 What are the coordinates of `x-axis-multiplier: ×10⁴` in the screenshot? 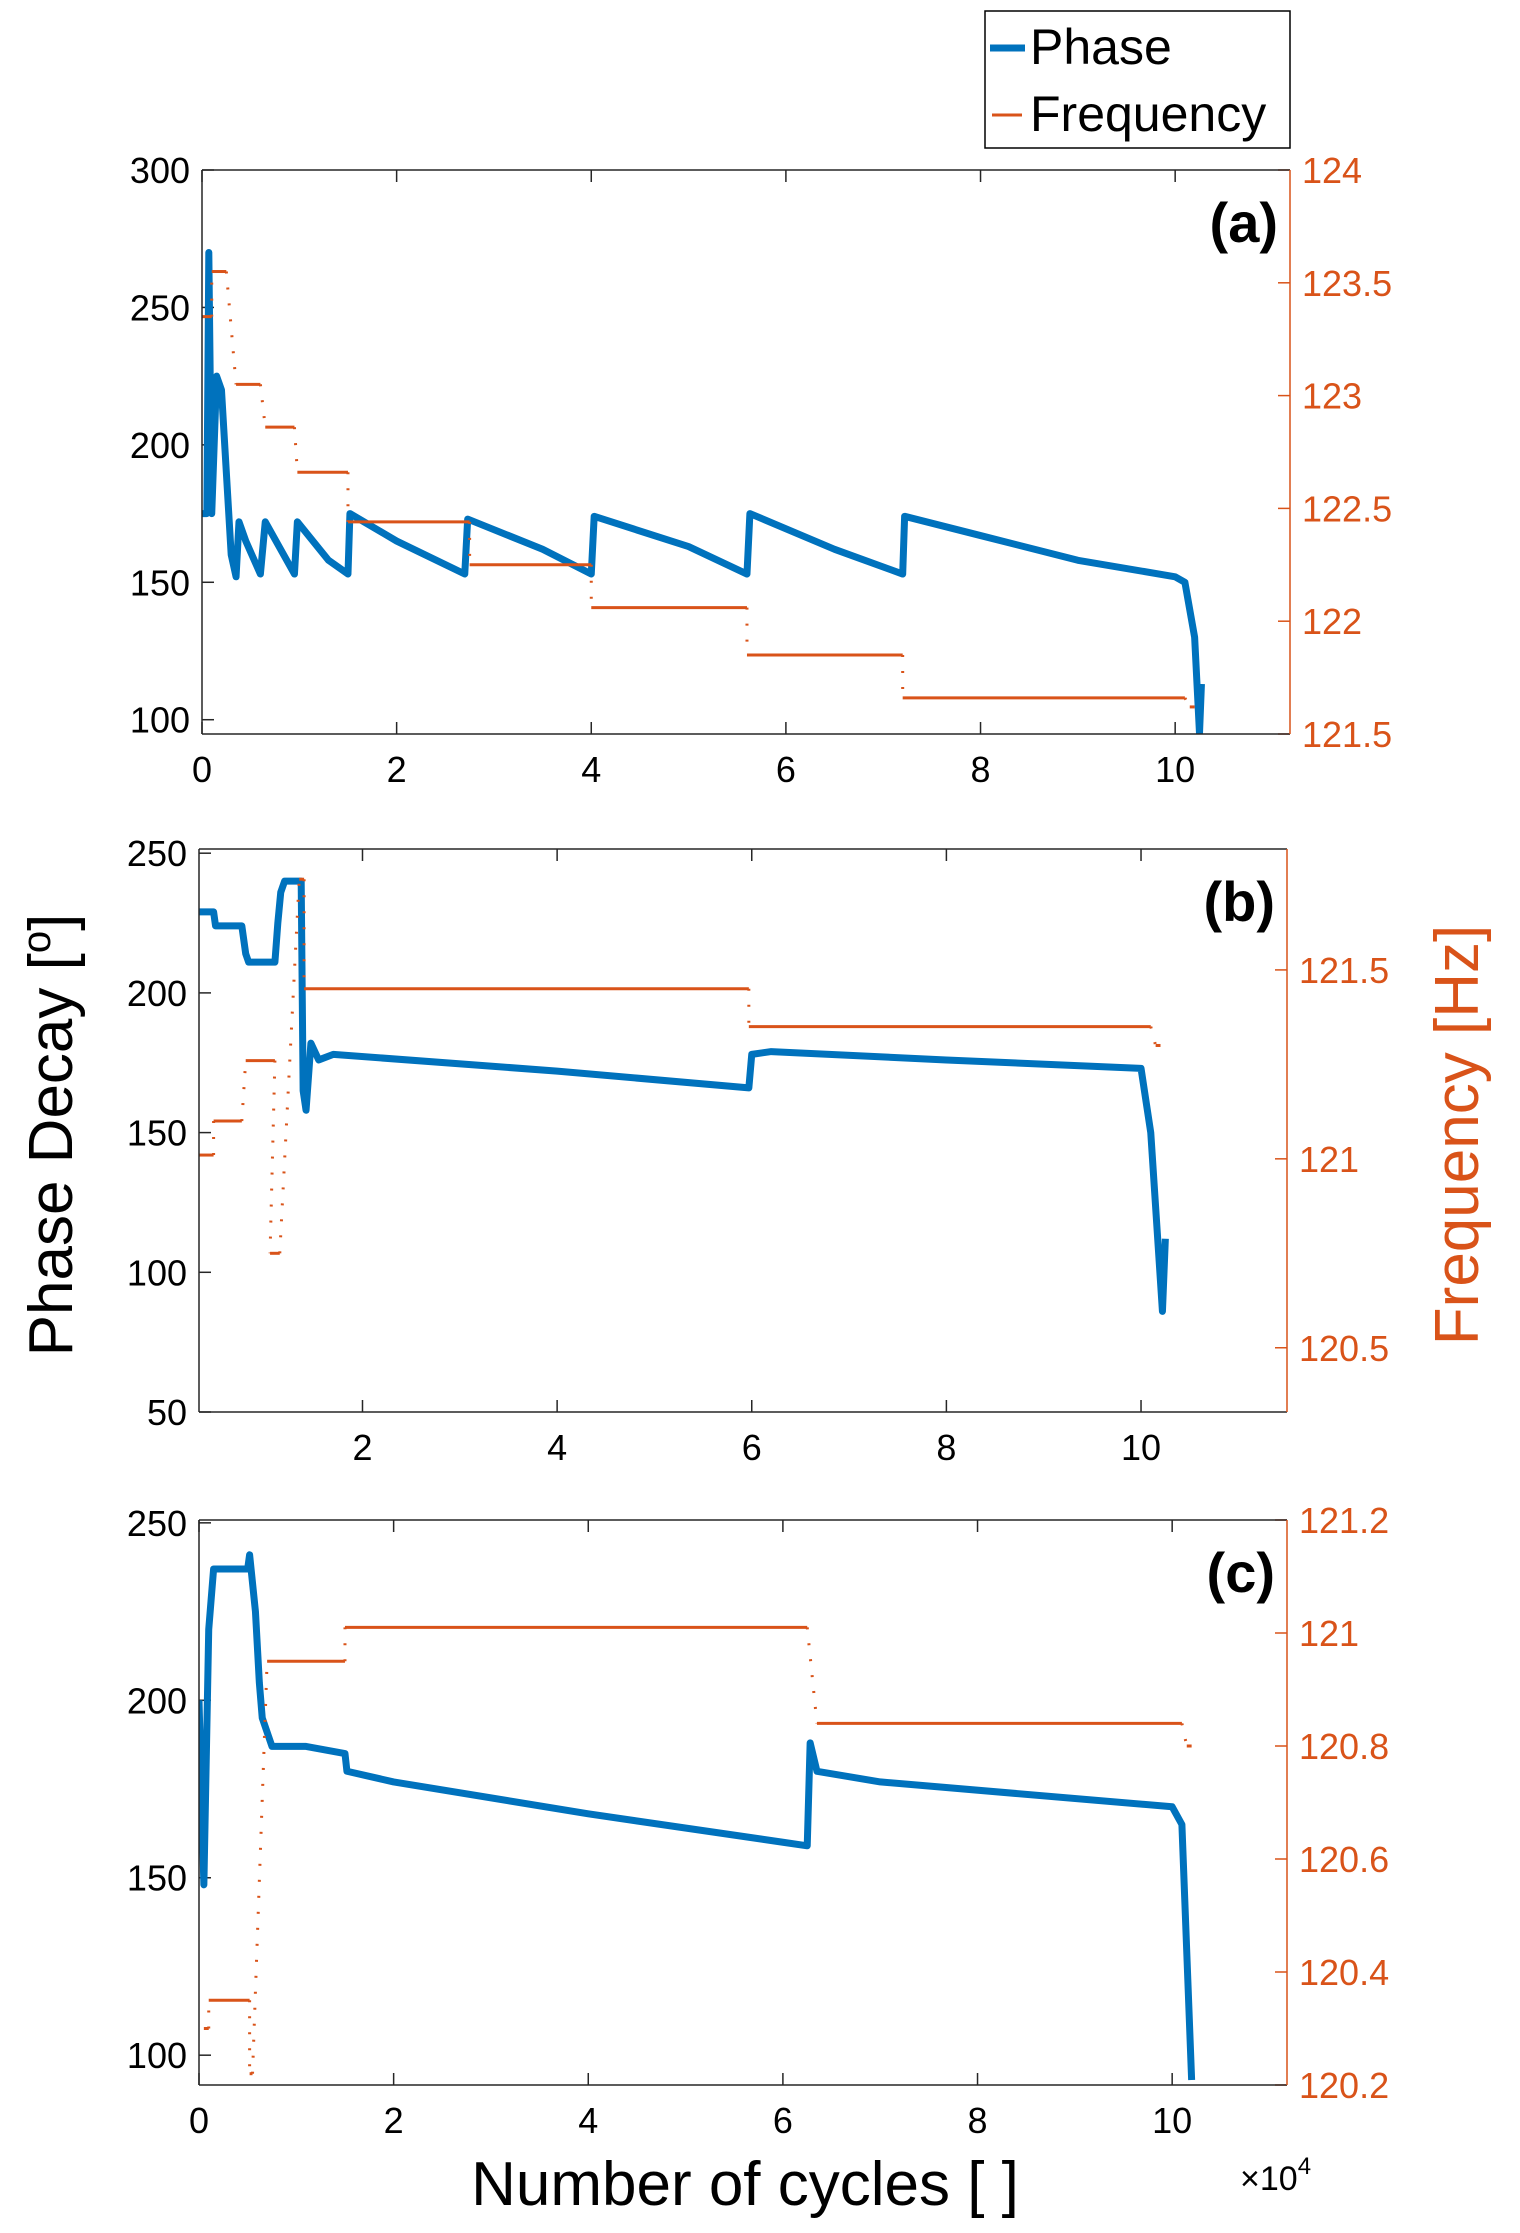 It's located at (1275, 2175).